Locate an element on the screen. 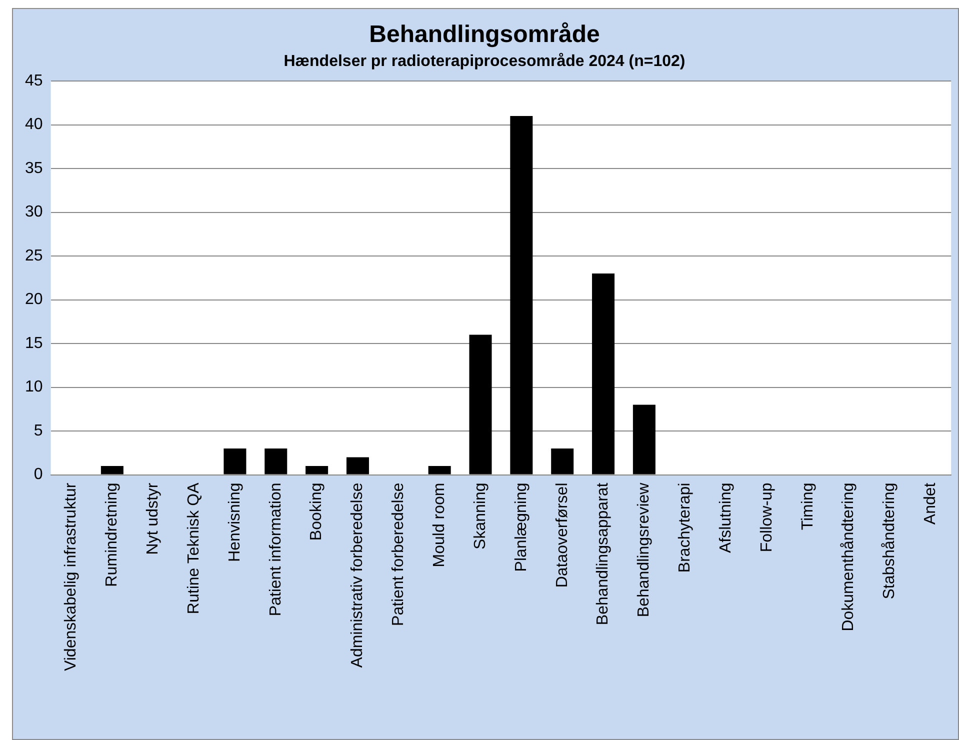 This screenshot has height=740, width=959. y-tick-label: 15 is located at coordinates (34, 343).